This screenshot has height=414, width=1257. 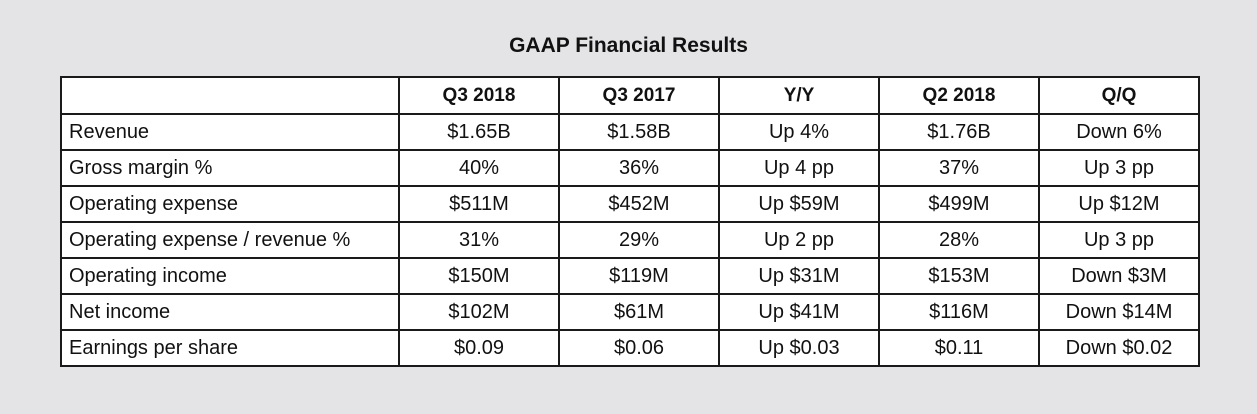 What do you see at coordinates (230, 204) in the screenshot?
I see `row-label: Operating expense` at bounding box center [230, 204].